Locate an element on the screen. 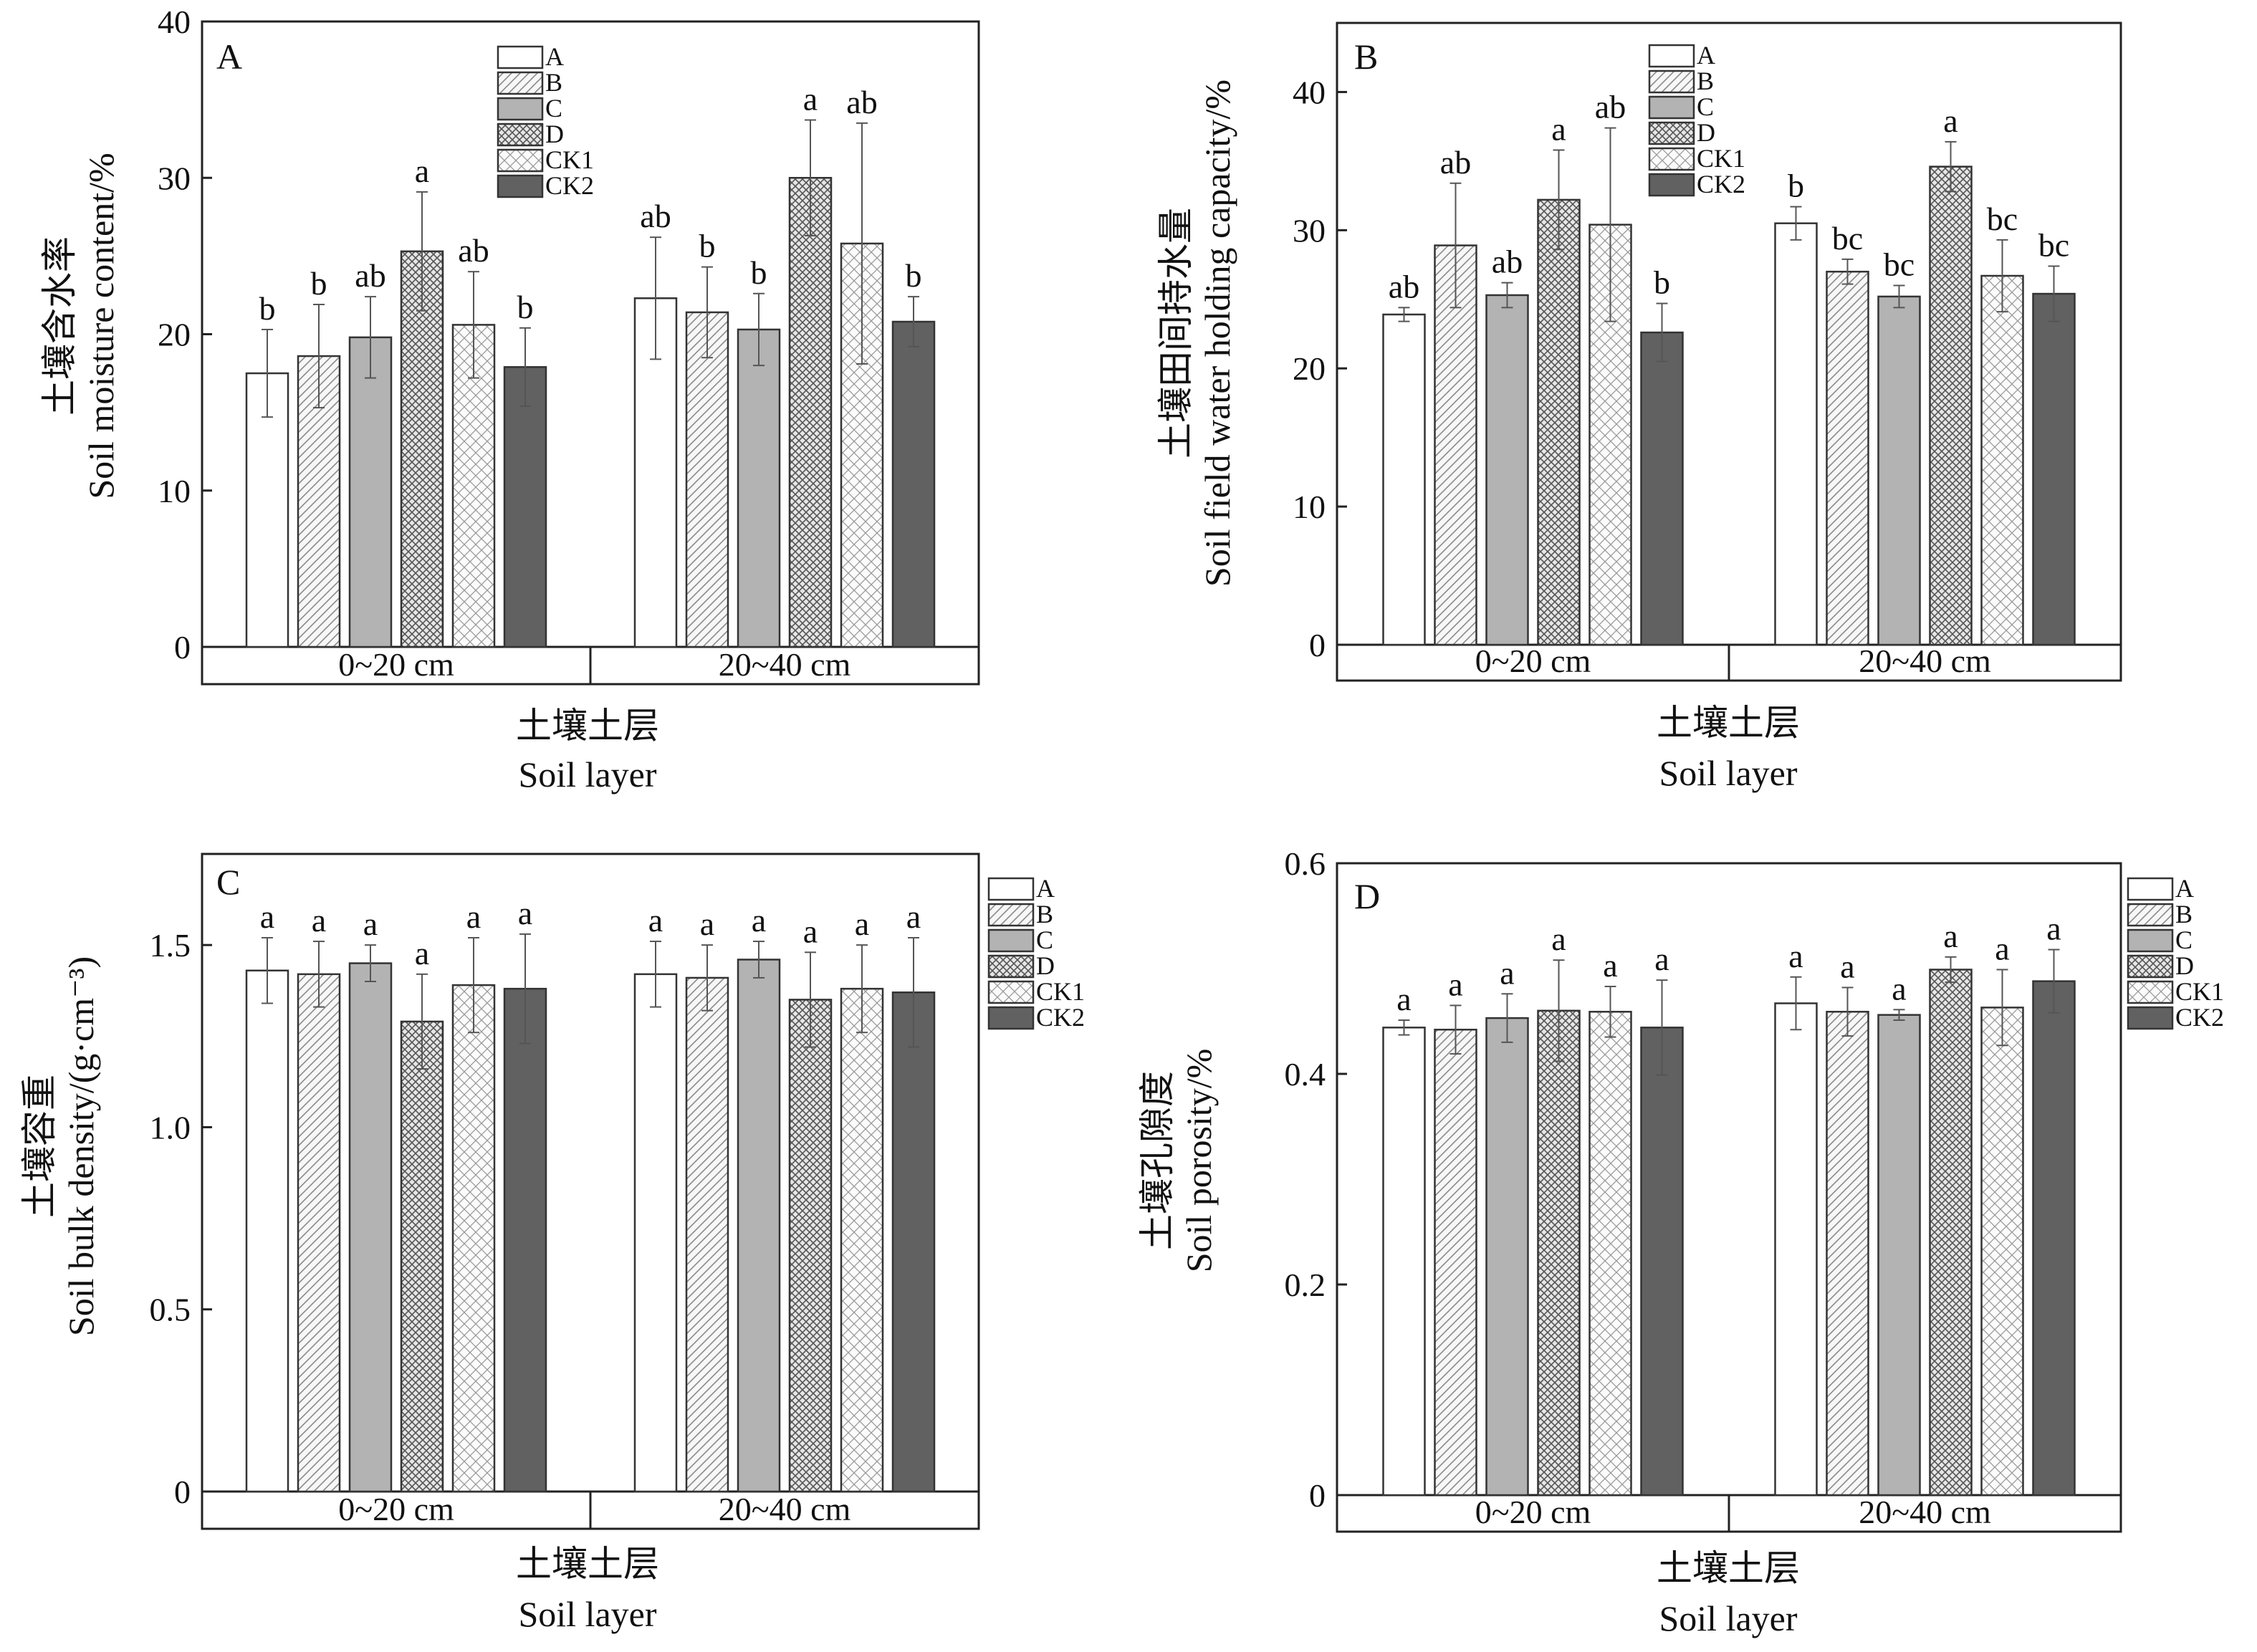 This screenshot has width=2257, height=1652. y-tick-label: 0.4 is located at coordinates (1305, 1074).